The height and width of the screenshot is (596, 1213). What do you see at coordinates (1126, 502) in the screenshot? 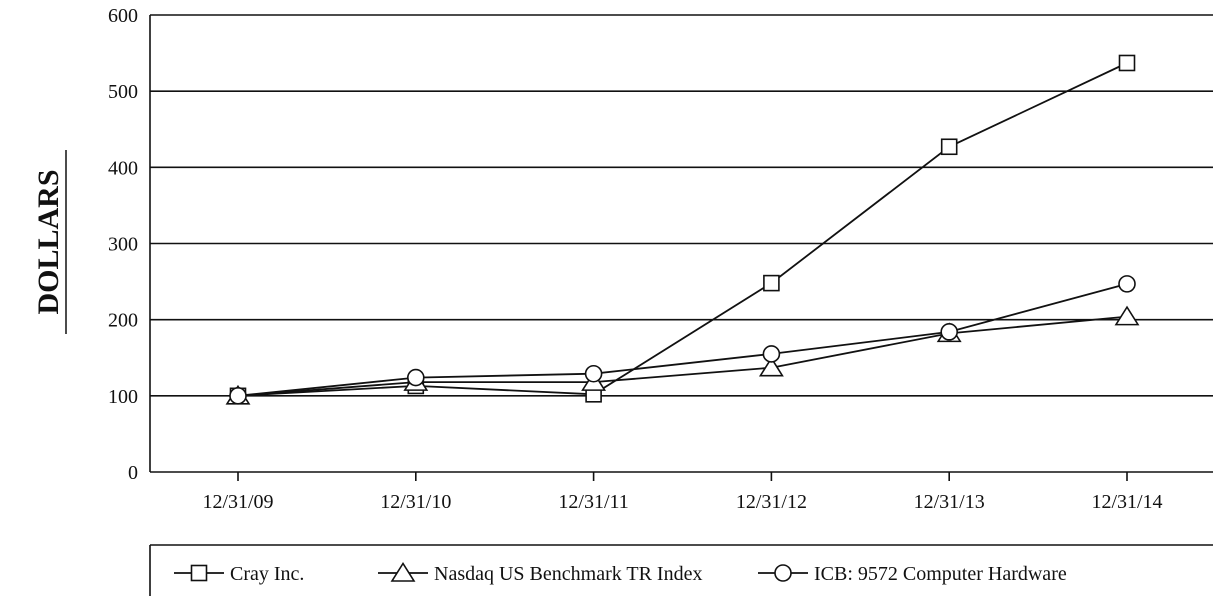
I see `x-tick-label: 12/31/14` at bounding box center [1126, 502].